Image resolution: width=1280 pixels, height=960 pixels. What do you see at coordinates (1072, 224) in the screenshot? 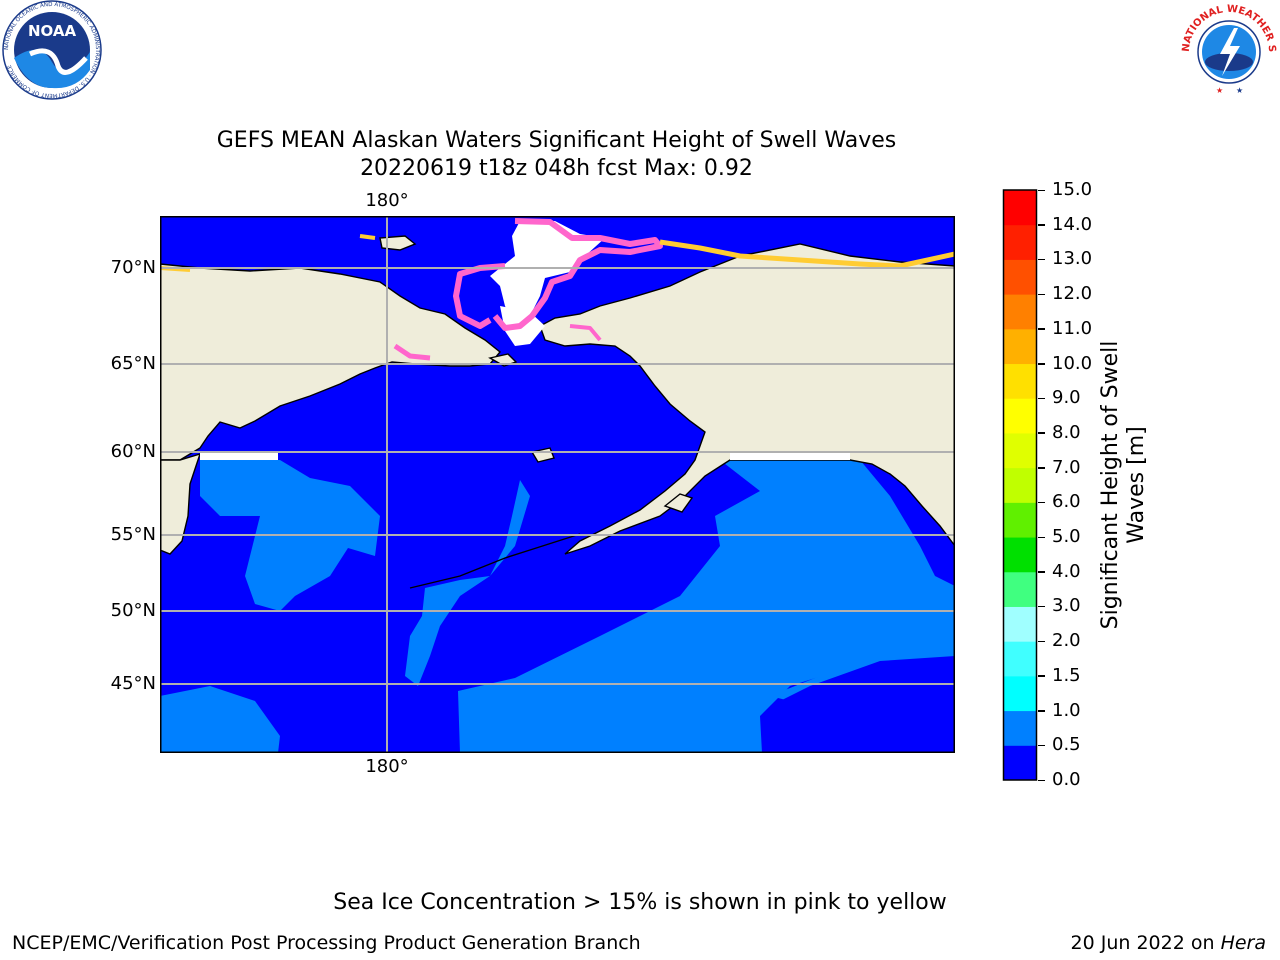
I see `colorbar-tick-label: 14.0` at bounding box center [1072, 224].